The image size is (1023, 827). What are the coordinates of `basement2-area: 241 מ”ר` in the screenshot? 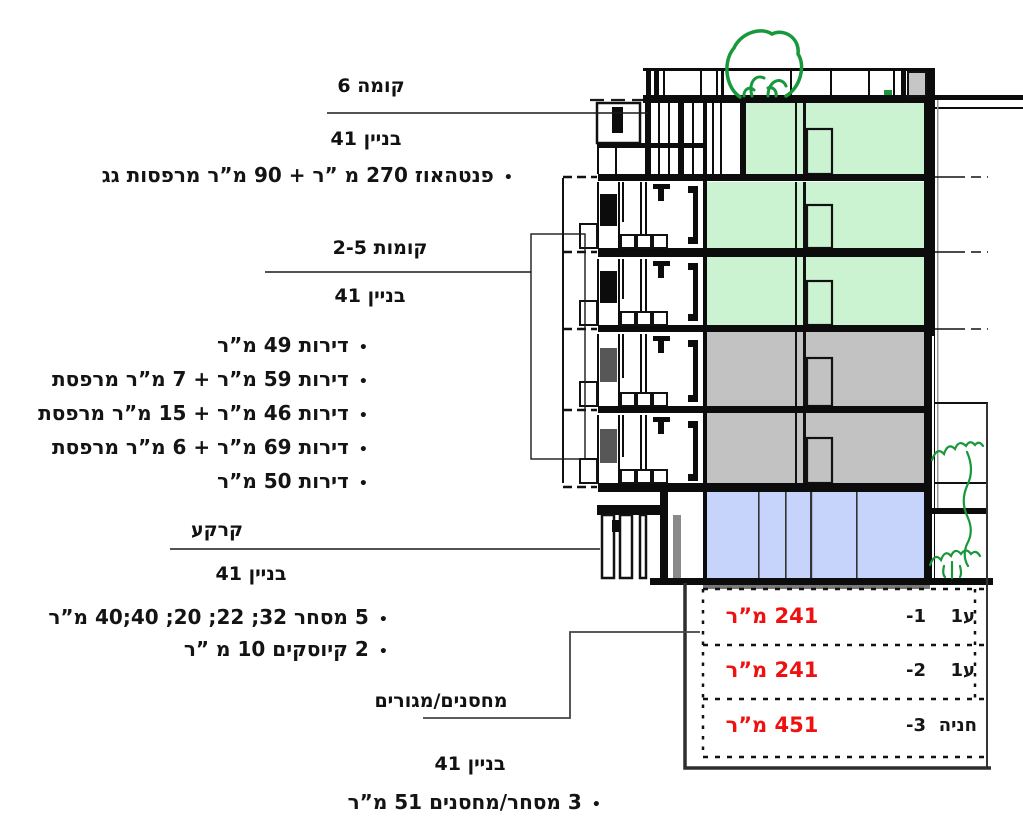 It's located at (772, 670).